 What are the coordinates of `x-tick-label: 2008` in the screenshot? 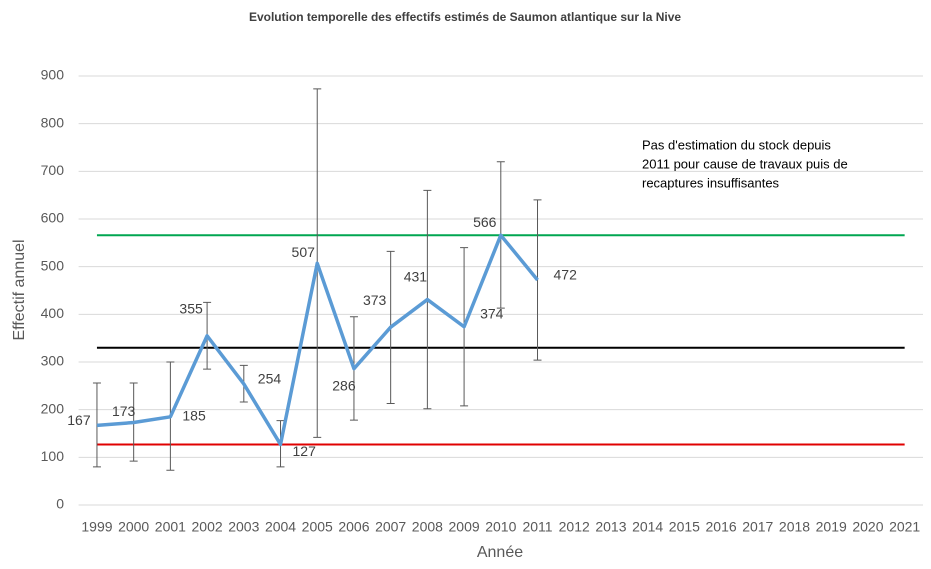 It's located at (427, 527).